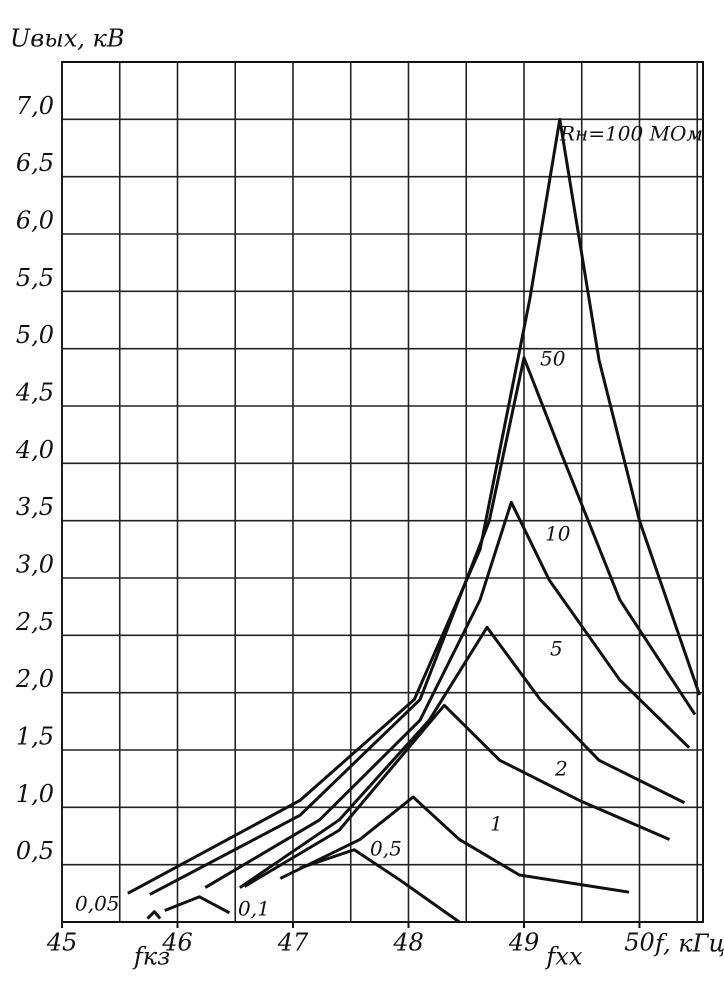  I want to click on y-tick-label: 6,0, so click(35, 221).